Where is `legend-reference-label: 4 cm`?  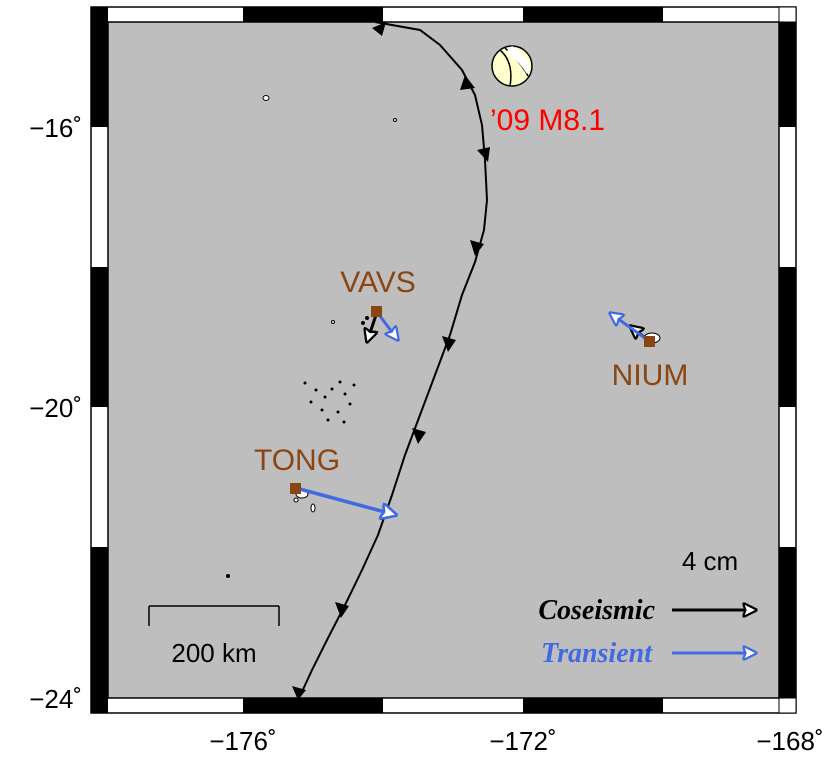 legend-reference-label: 4 cm is located at coordinates (710, 561).